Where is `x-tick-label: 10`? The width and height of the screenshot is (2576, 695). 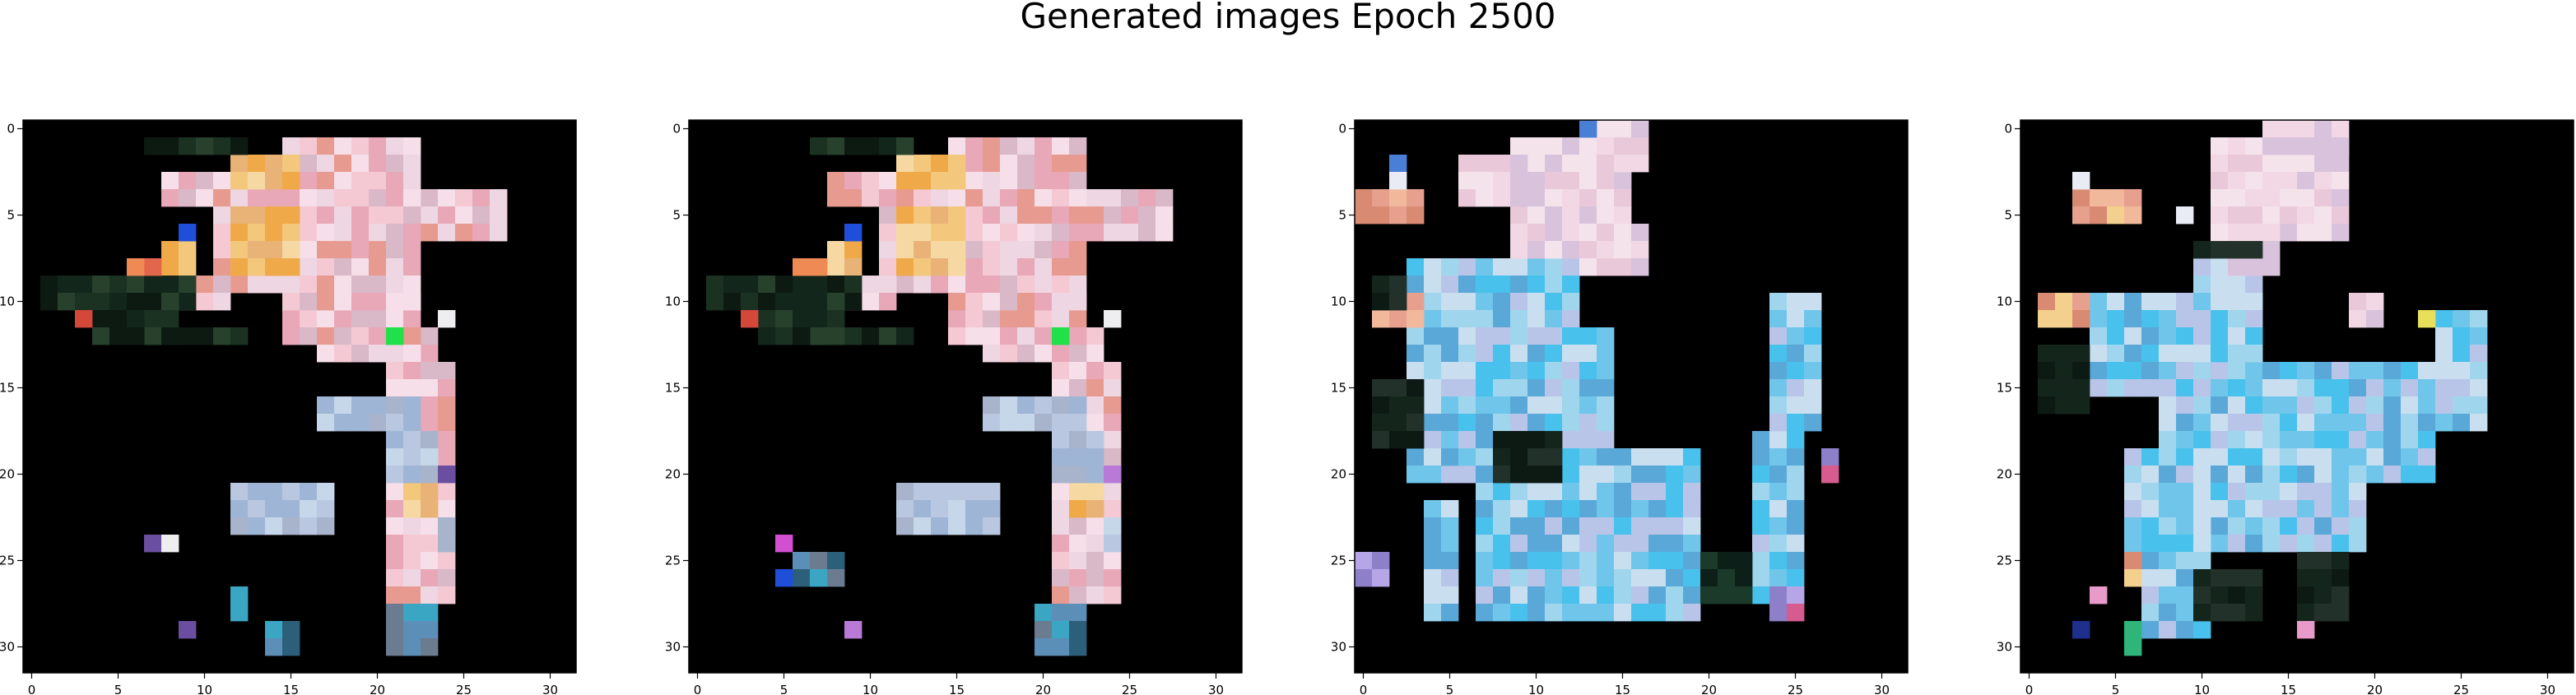
x-tick-label: 10 is located at coordinates (1536, 689).